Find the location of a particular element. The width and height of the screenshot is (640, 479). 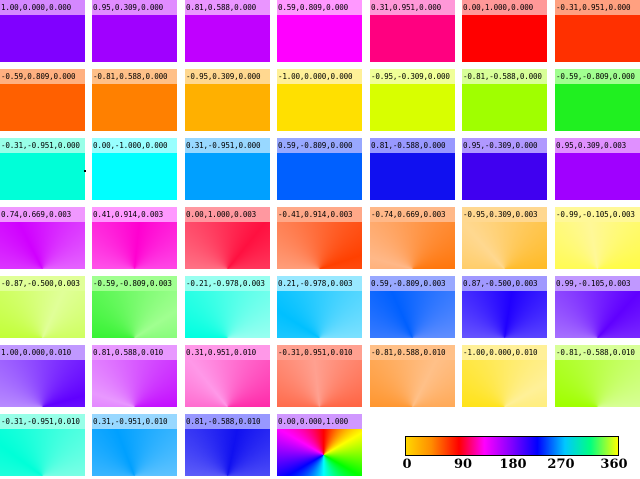

vector-tile: 0.31,-0.951,0.010 is located at coordinates (134, 445).